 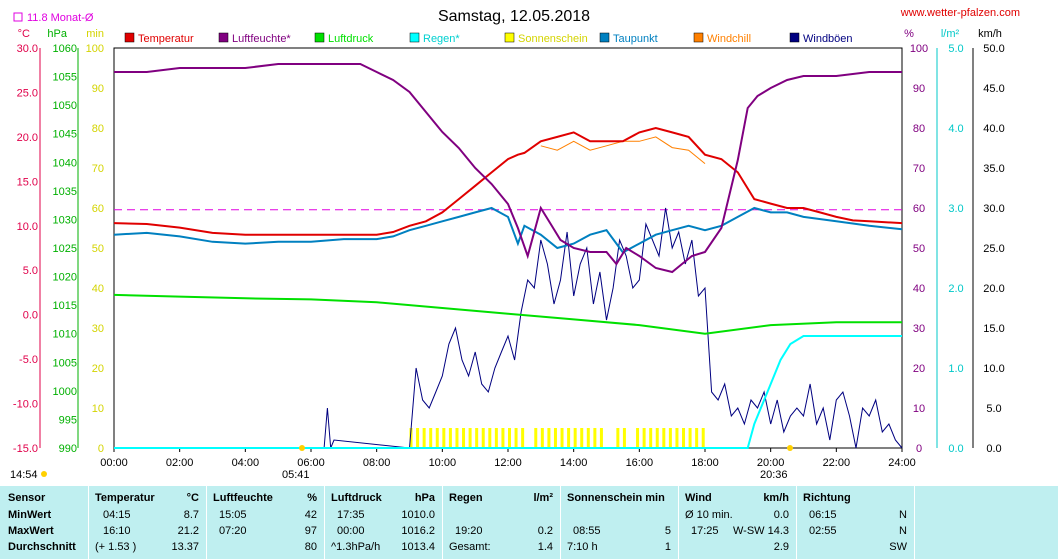 What do you see at coordinates (667, 547) in the screenshot?
I see `sun-avg-value: 1` at bounding box center [667, 547].